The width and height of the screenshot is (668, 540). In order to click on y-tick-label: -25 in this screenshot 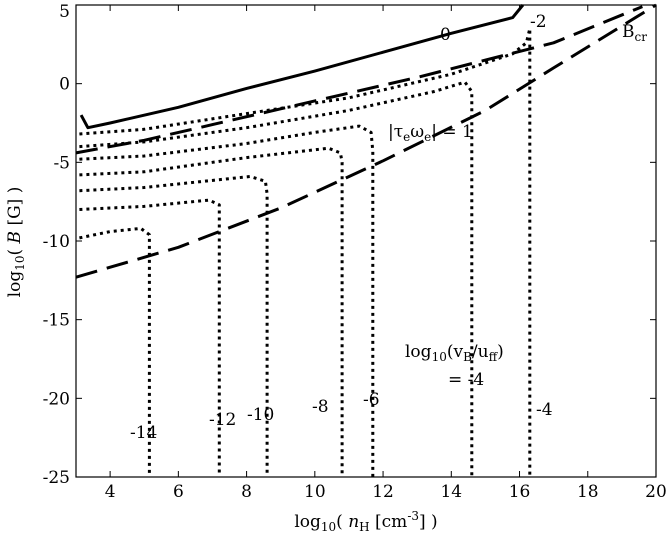, I will do `click(56, 478)`.